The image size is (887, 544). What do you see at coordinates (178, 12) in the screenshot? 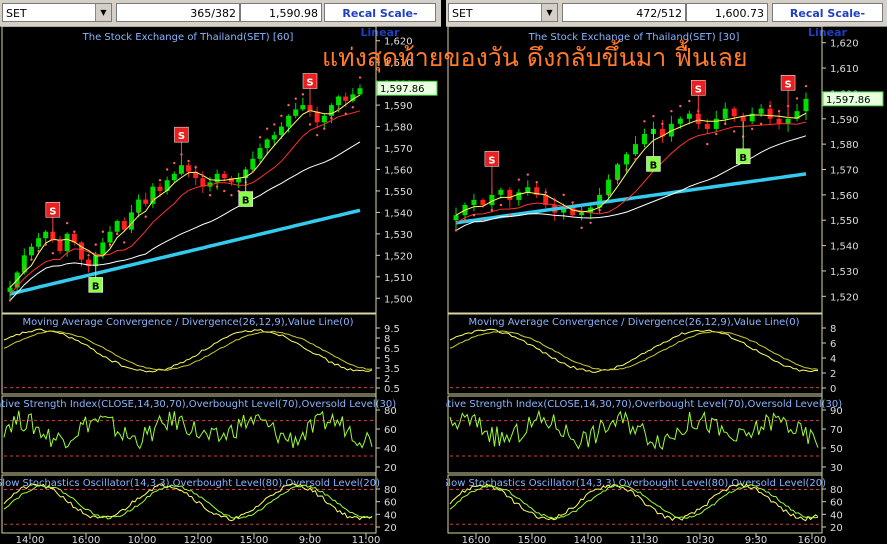
I see `left-count-box: 365/382` at bounding box center [178, 12].